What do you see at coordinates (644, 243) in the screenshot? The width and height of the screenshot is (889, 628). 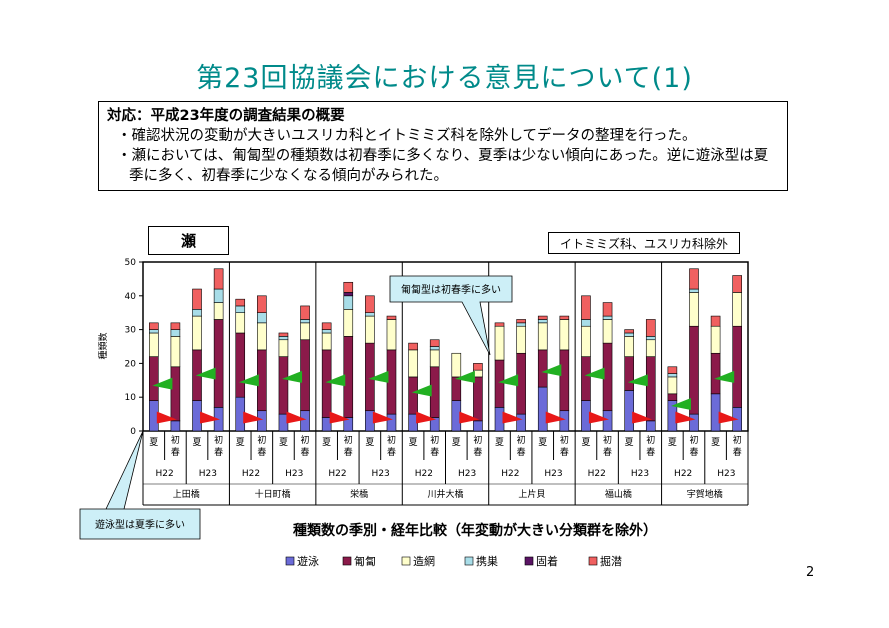 I see `exclusion-note: イトミミズ科、ユスリカ科除外` at bounding box center [644, 243].